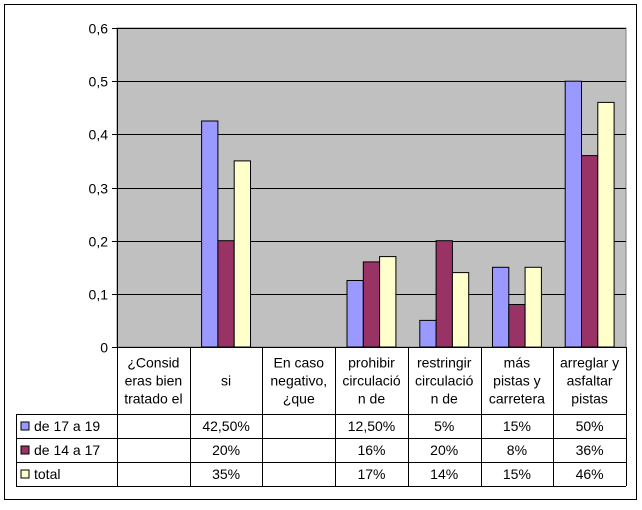  I want to click on y-tick-label: 0,4, so click(99, 135).